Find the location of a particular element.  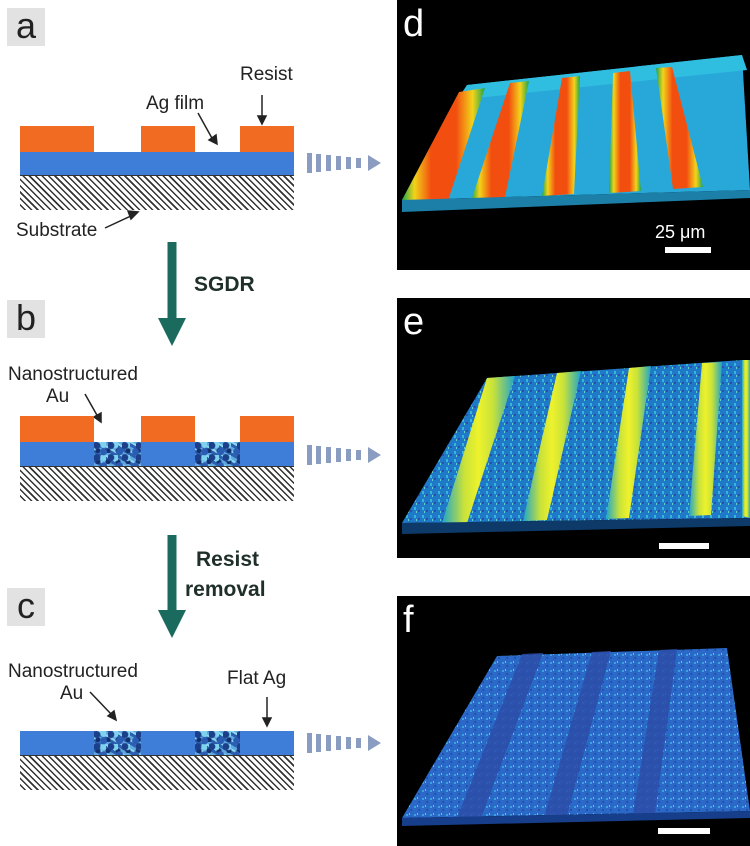

scale-bar-f is located at coordinates (684, 831).